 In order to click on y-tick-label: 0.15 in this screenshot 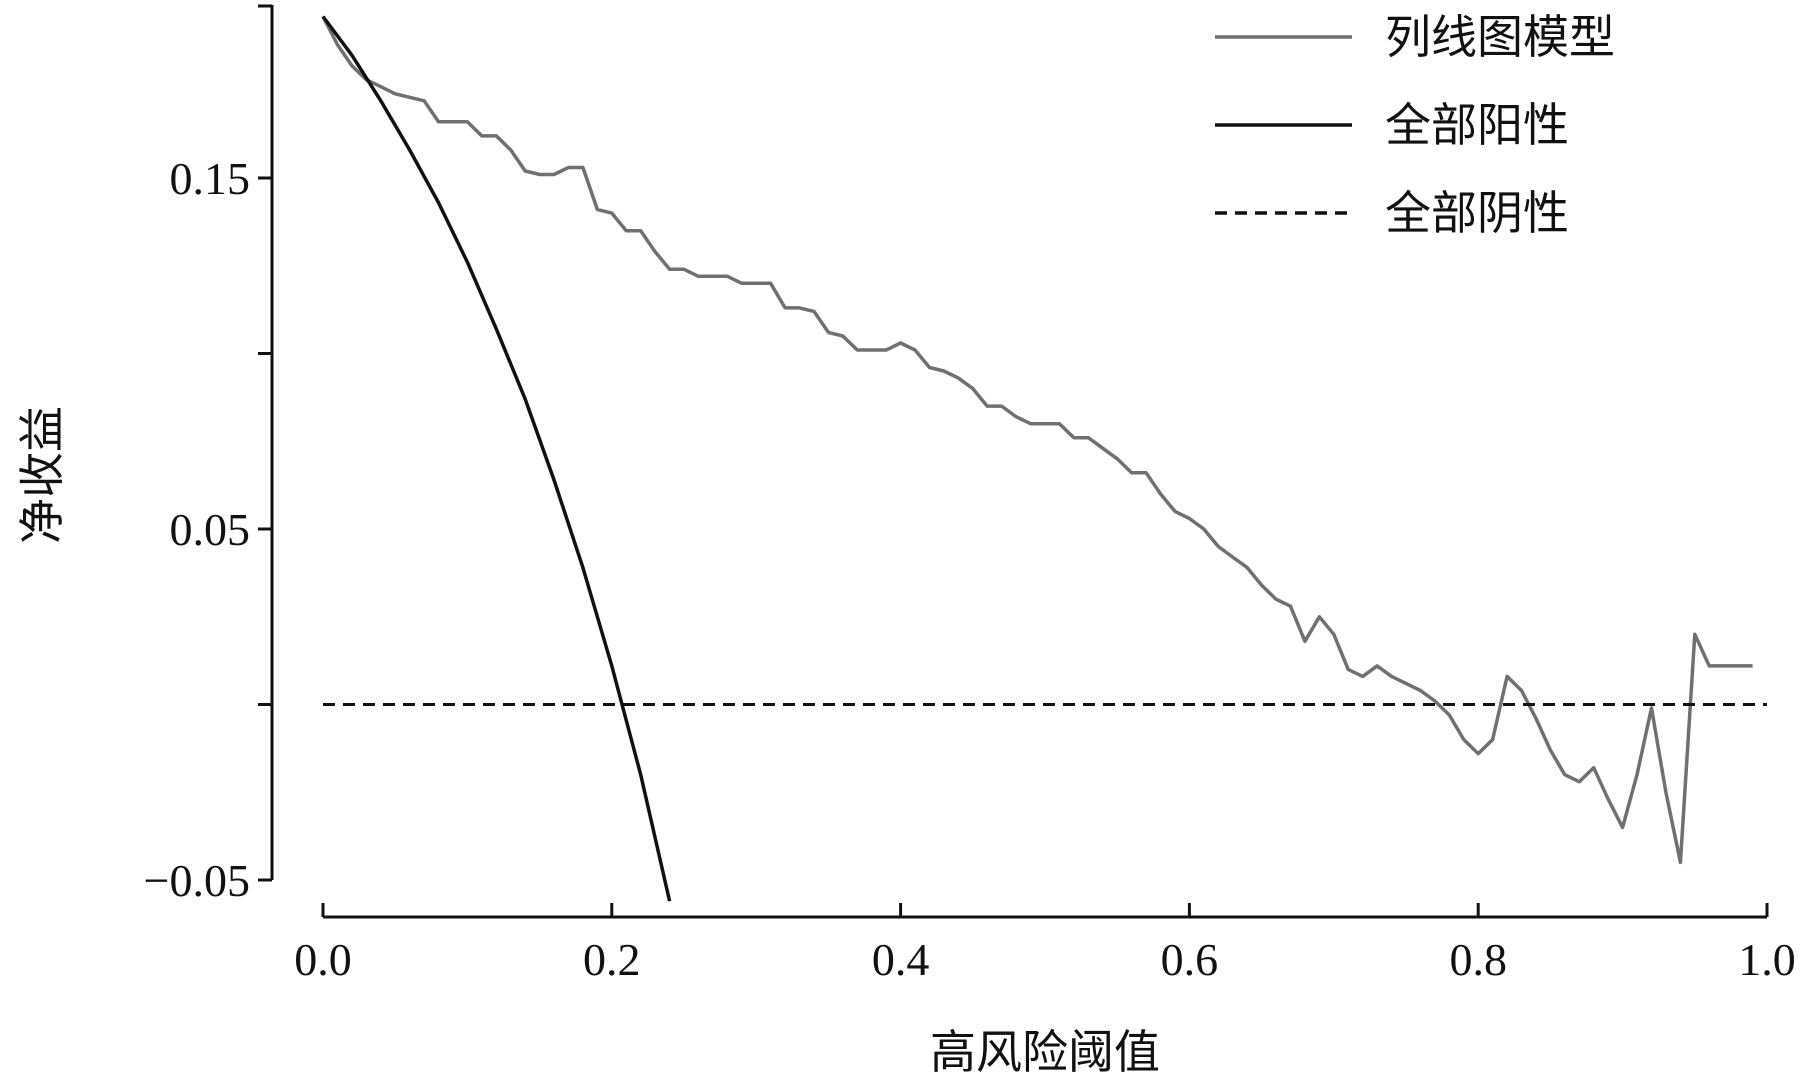, I will do `click(210, 178)`.